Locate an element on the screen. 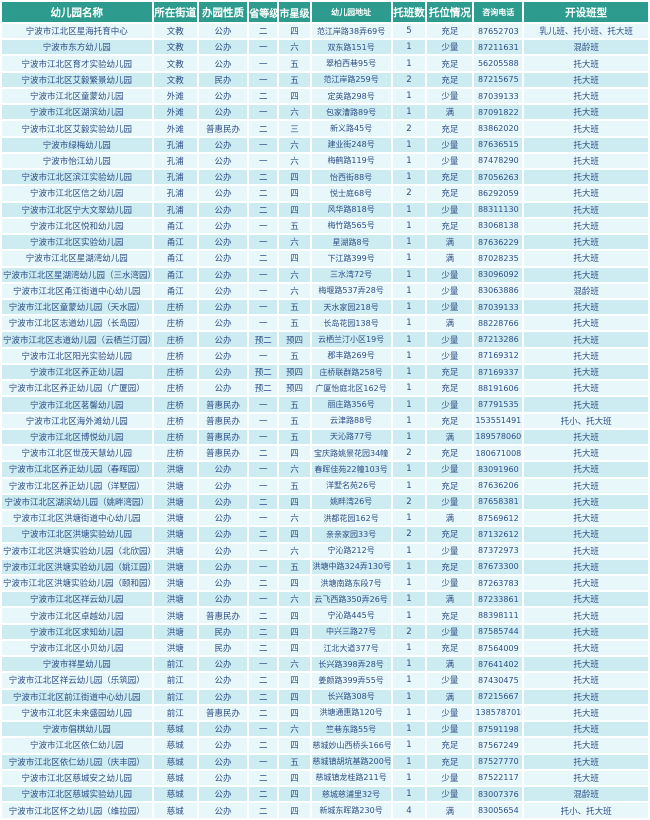 This screenshot has height=820, width=650. table-row: 宁波市江北区茗馨幼儿园 庄桥 普惠民办一五丽庄路356号 1 少量 87791535 托大班 is located at coordinates (325, 404).